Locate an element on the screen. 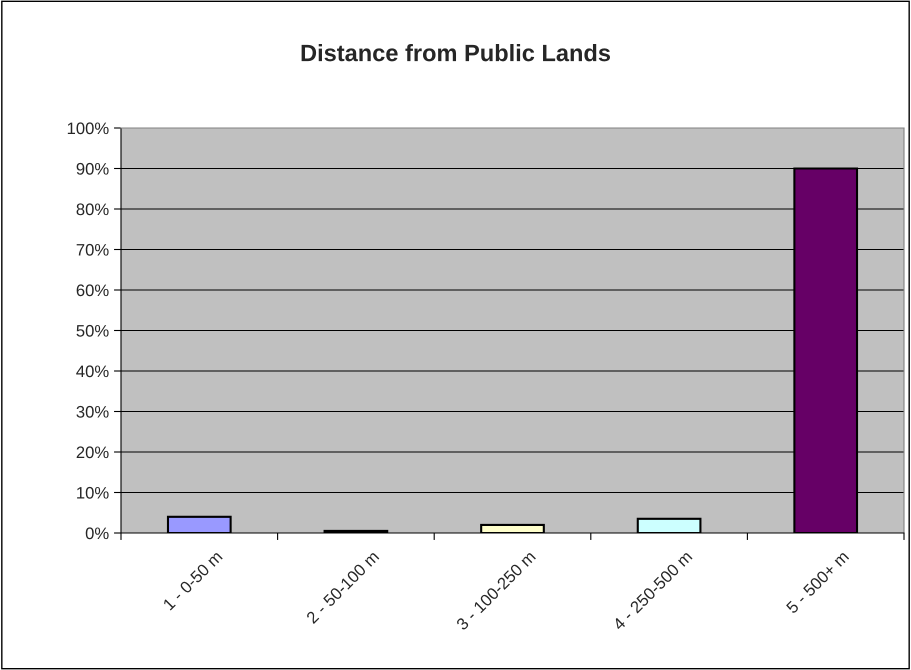  y-tick-label: 90% is located at coordinates (92, 168).